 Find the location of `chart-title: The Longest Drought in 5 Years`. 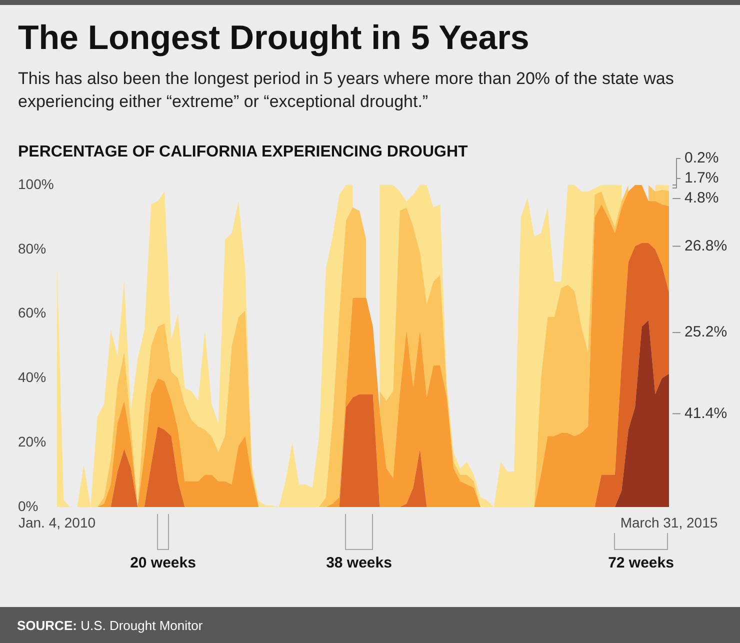

chart-title: The Longest Drought in 5 Years is located at coordinates (274, 38).